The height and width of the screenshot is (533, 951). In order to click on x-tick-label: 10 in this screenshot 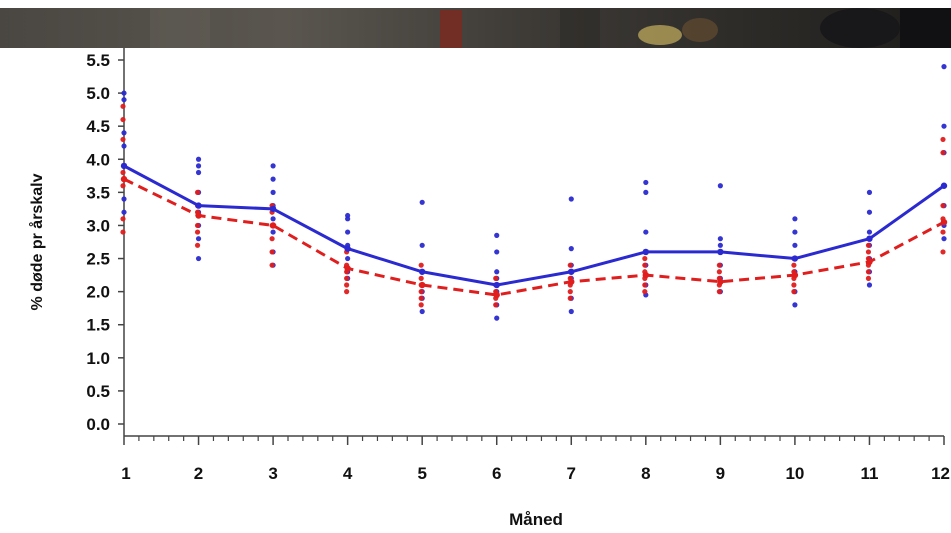, I will do `click(794, 473)`.